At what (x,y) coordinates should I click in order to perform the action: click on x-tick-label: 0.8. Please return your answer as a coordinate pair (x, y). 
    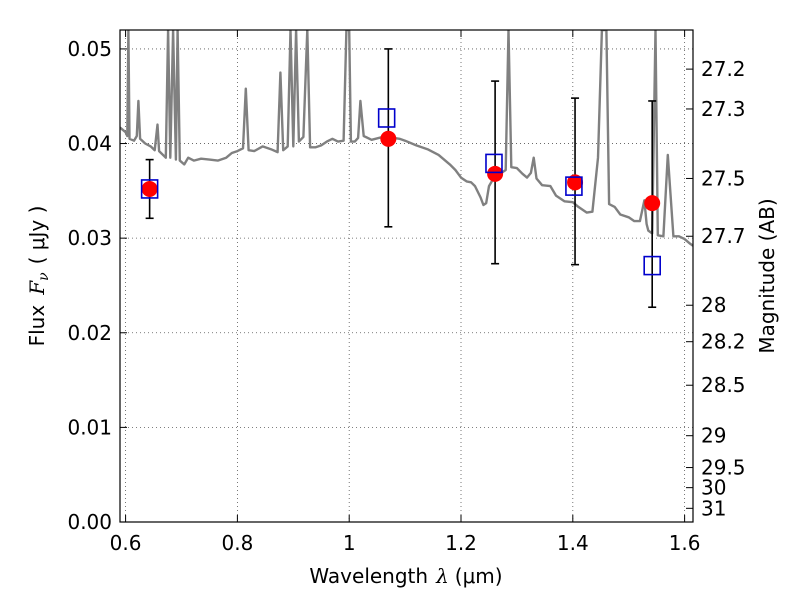
    Looking at the image, I should click on (237, 543).